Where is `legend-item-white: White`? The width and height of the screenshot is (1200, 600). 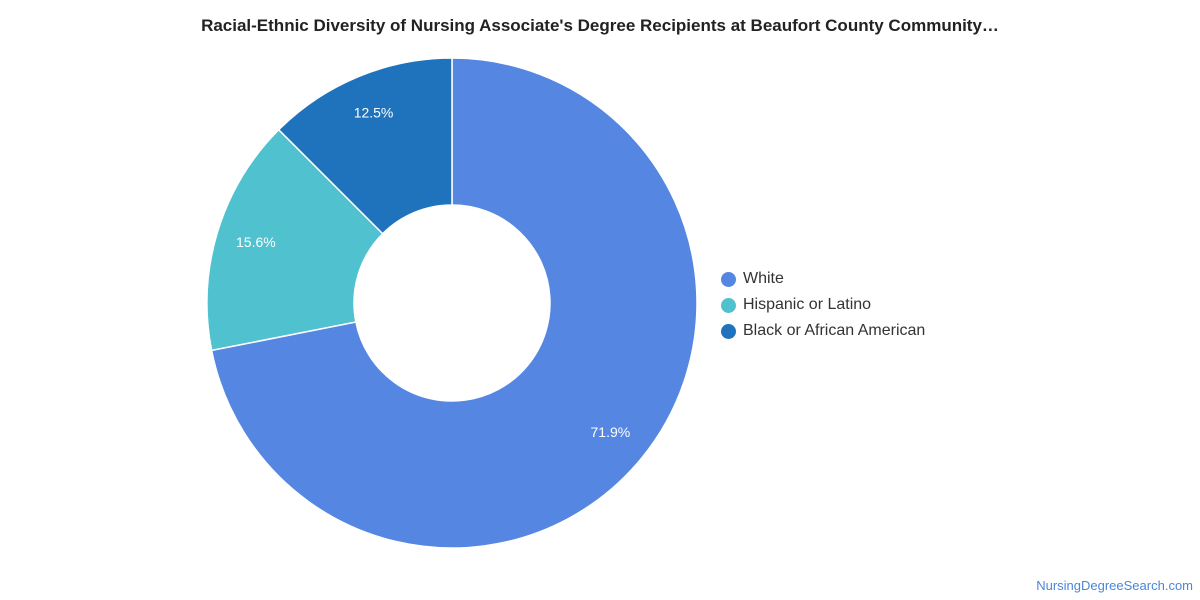 legend-item-white: White is located at coordinates (823, 279).